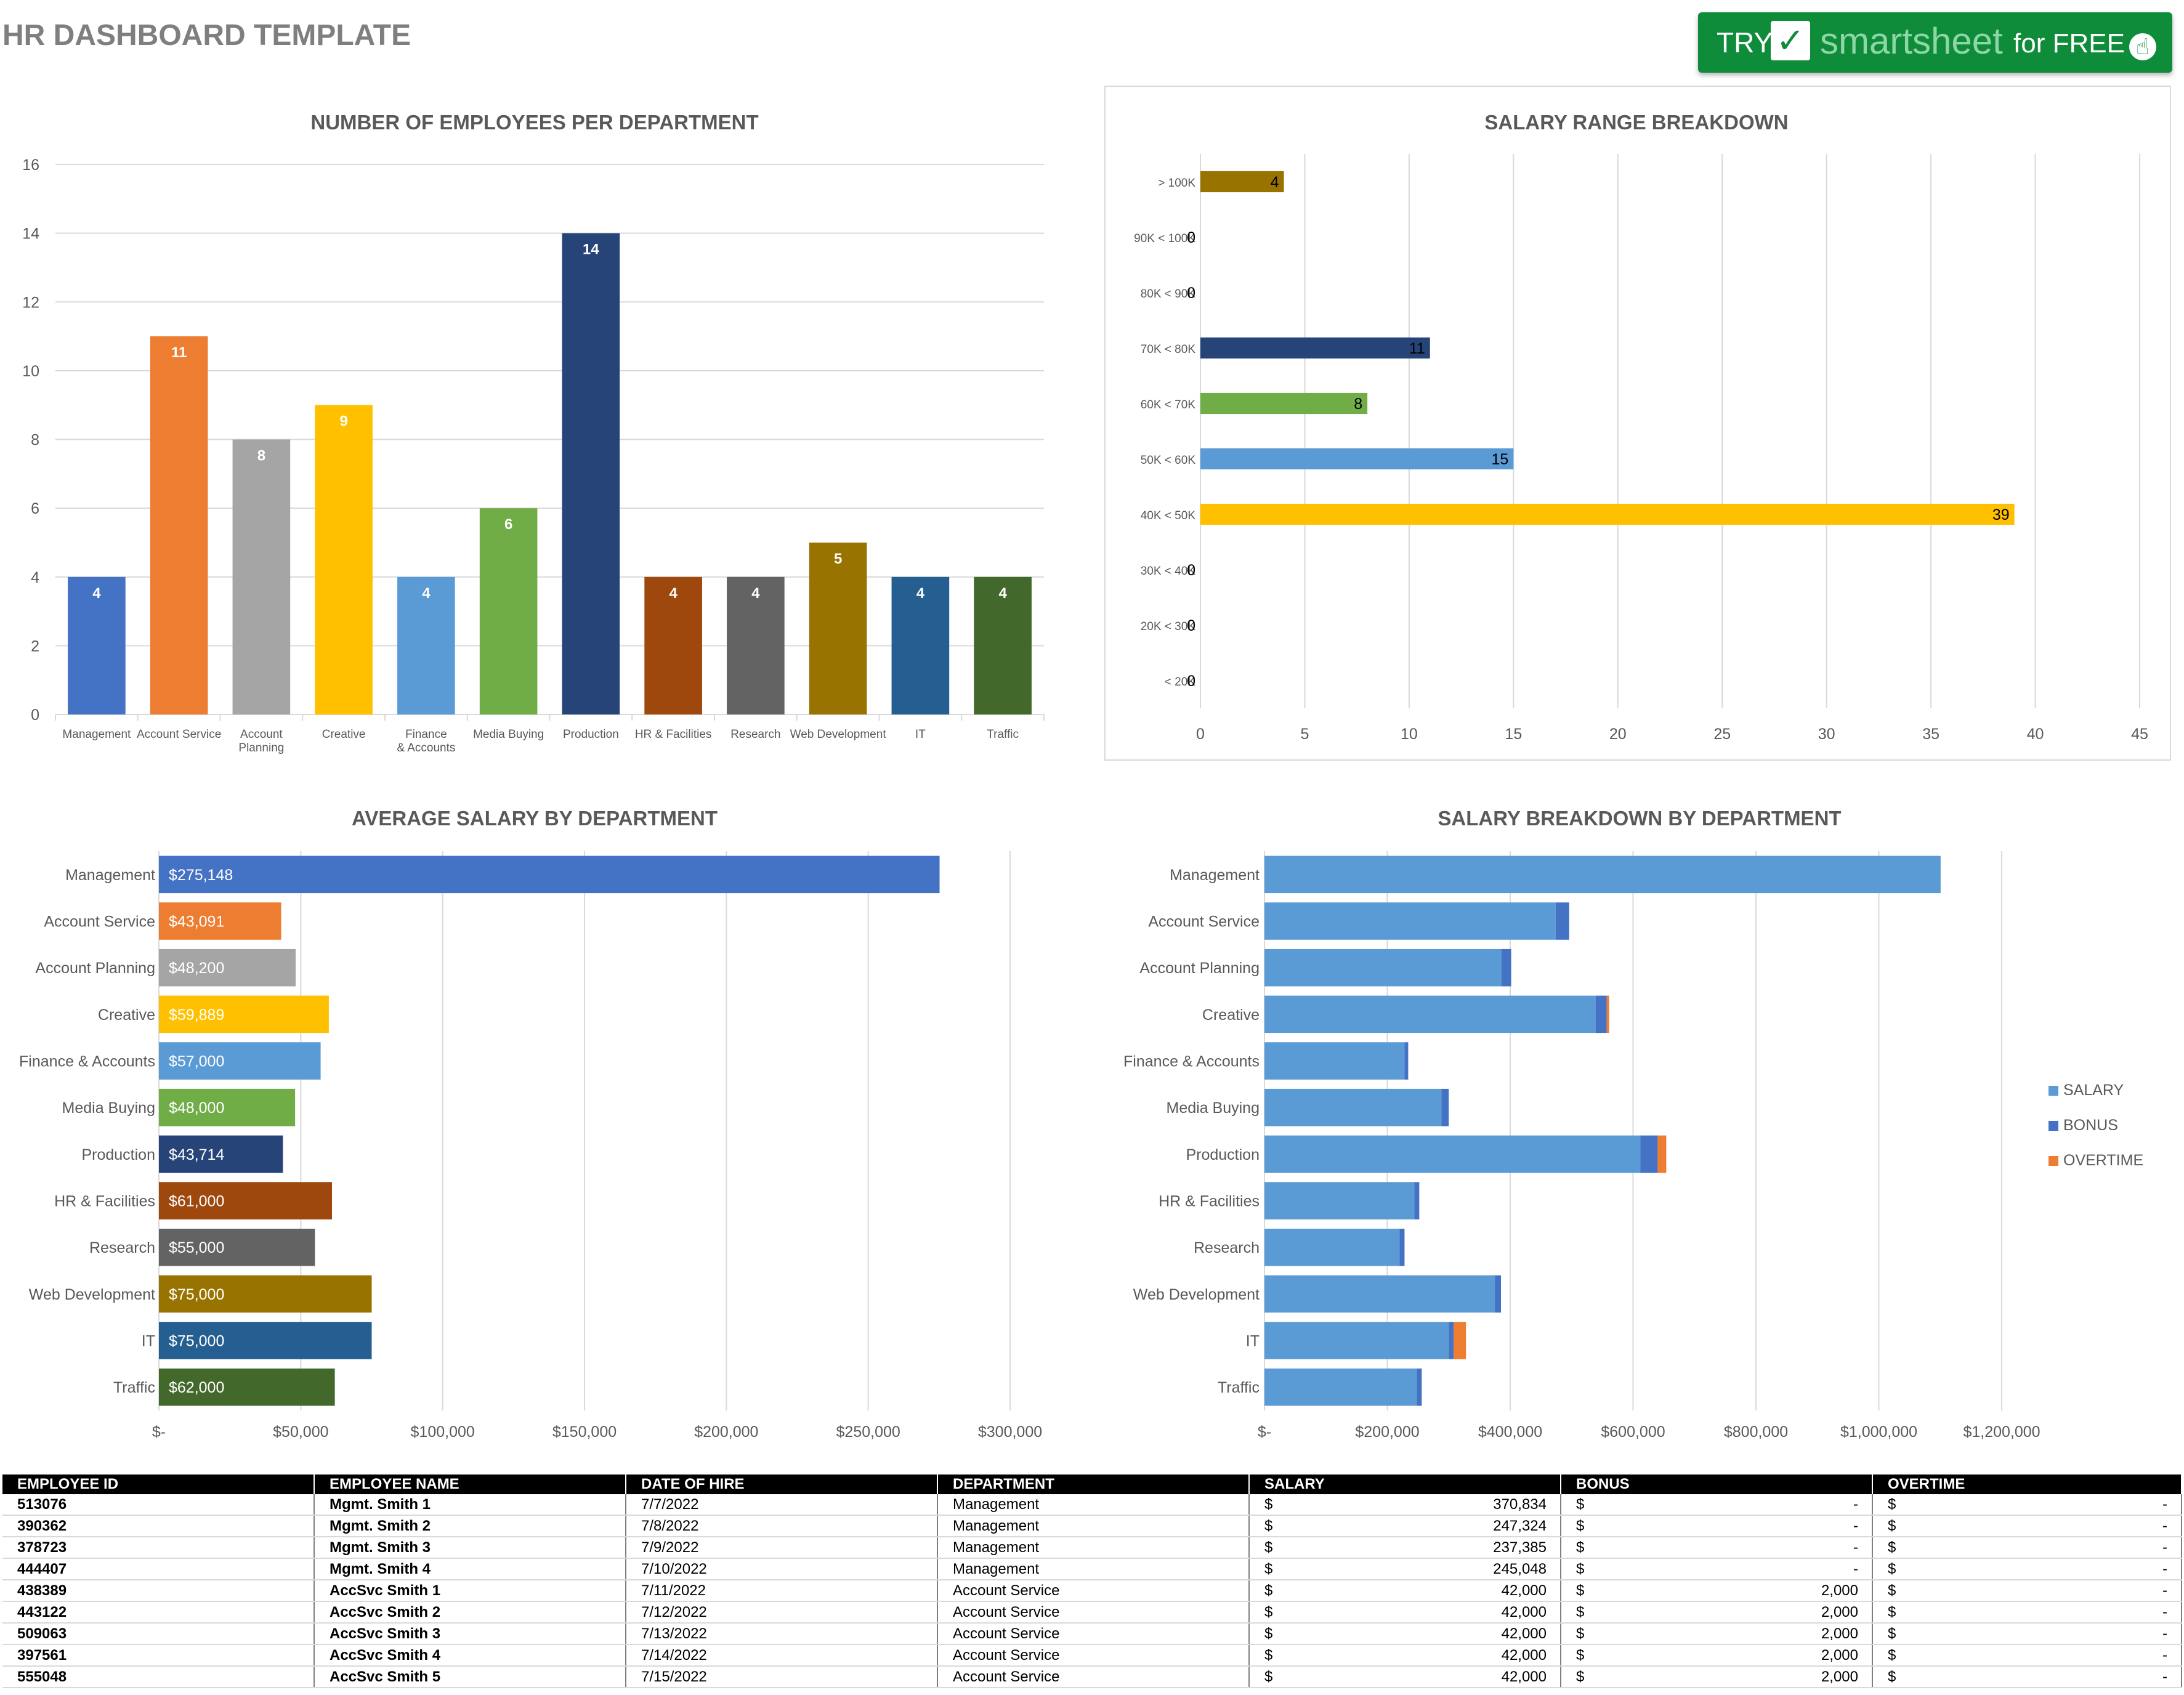 This screenshot has height=1695, width=2184. I want to click on x-tick-label: 0, so click(1200, 734).